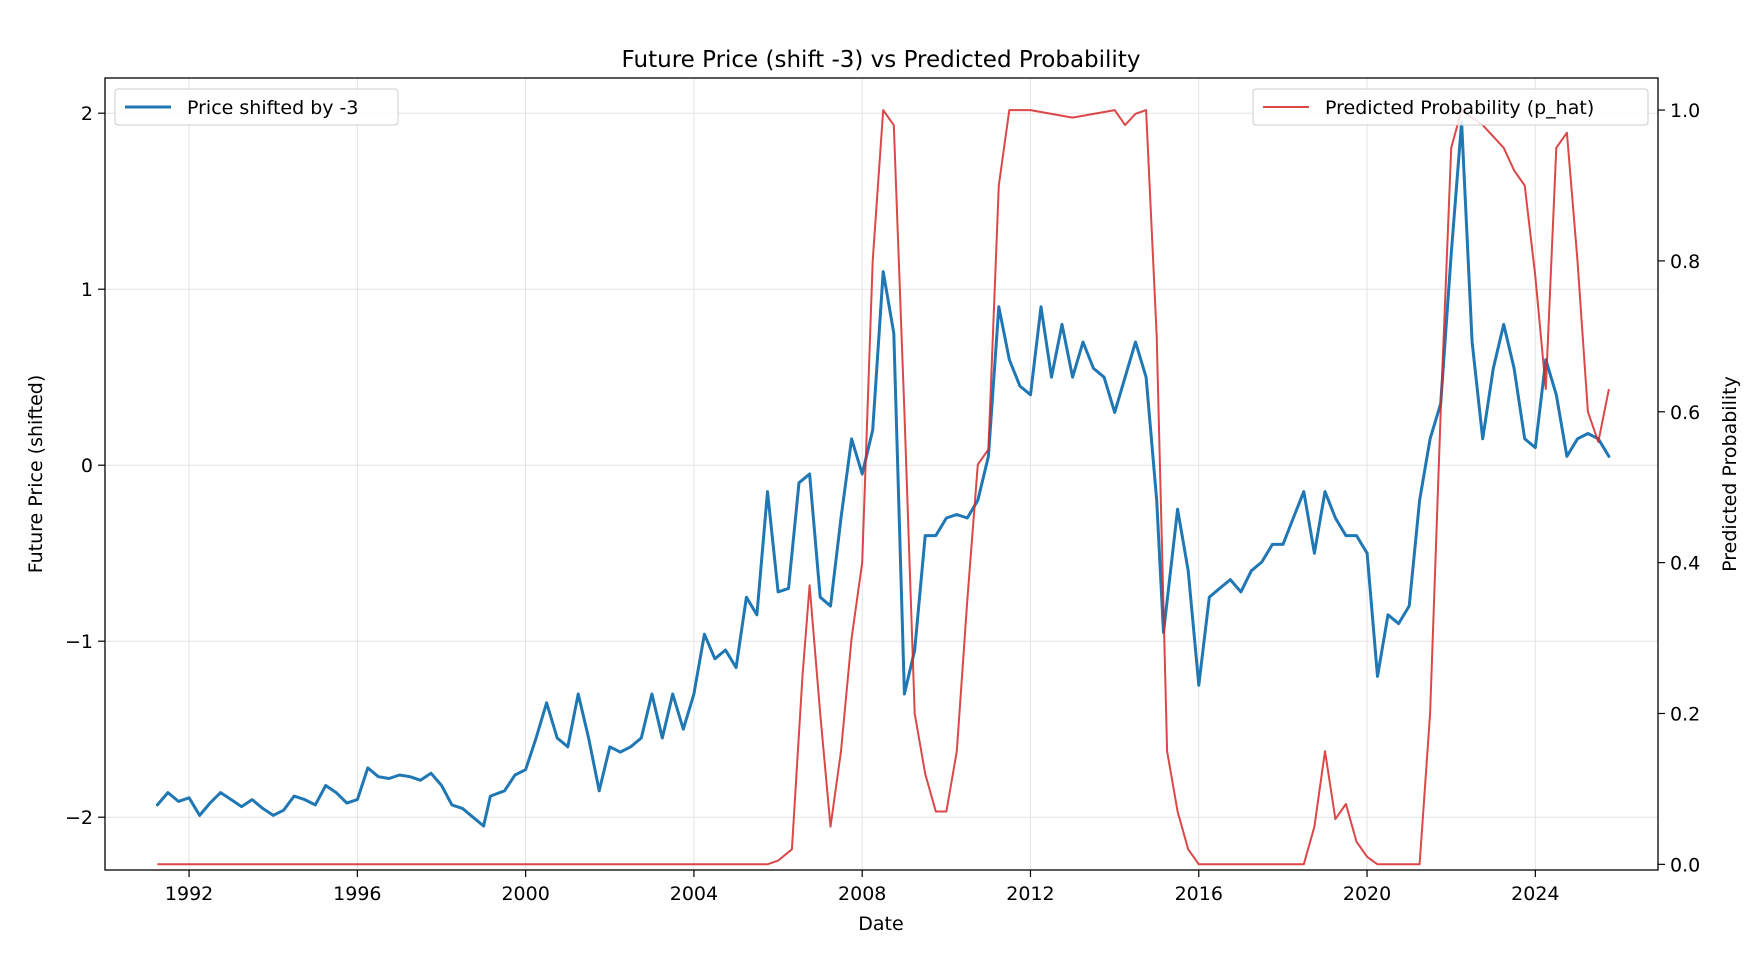 This screenshot has height=960, width=1760. What do you see at coordinates (1685, 413) in the screenshot?
I see `y-right-tick-label: 0.6` at bounding box center [1685, 413].